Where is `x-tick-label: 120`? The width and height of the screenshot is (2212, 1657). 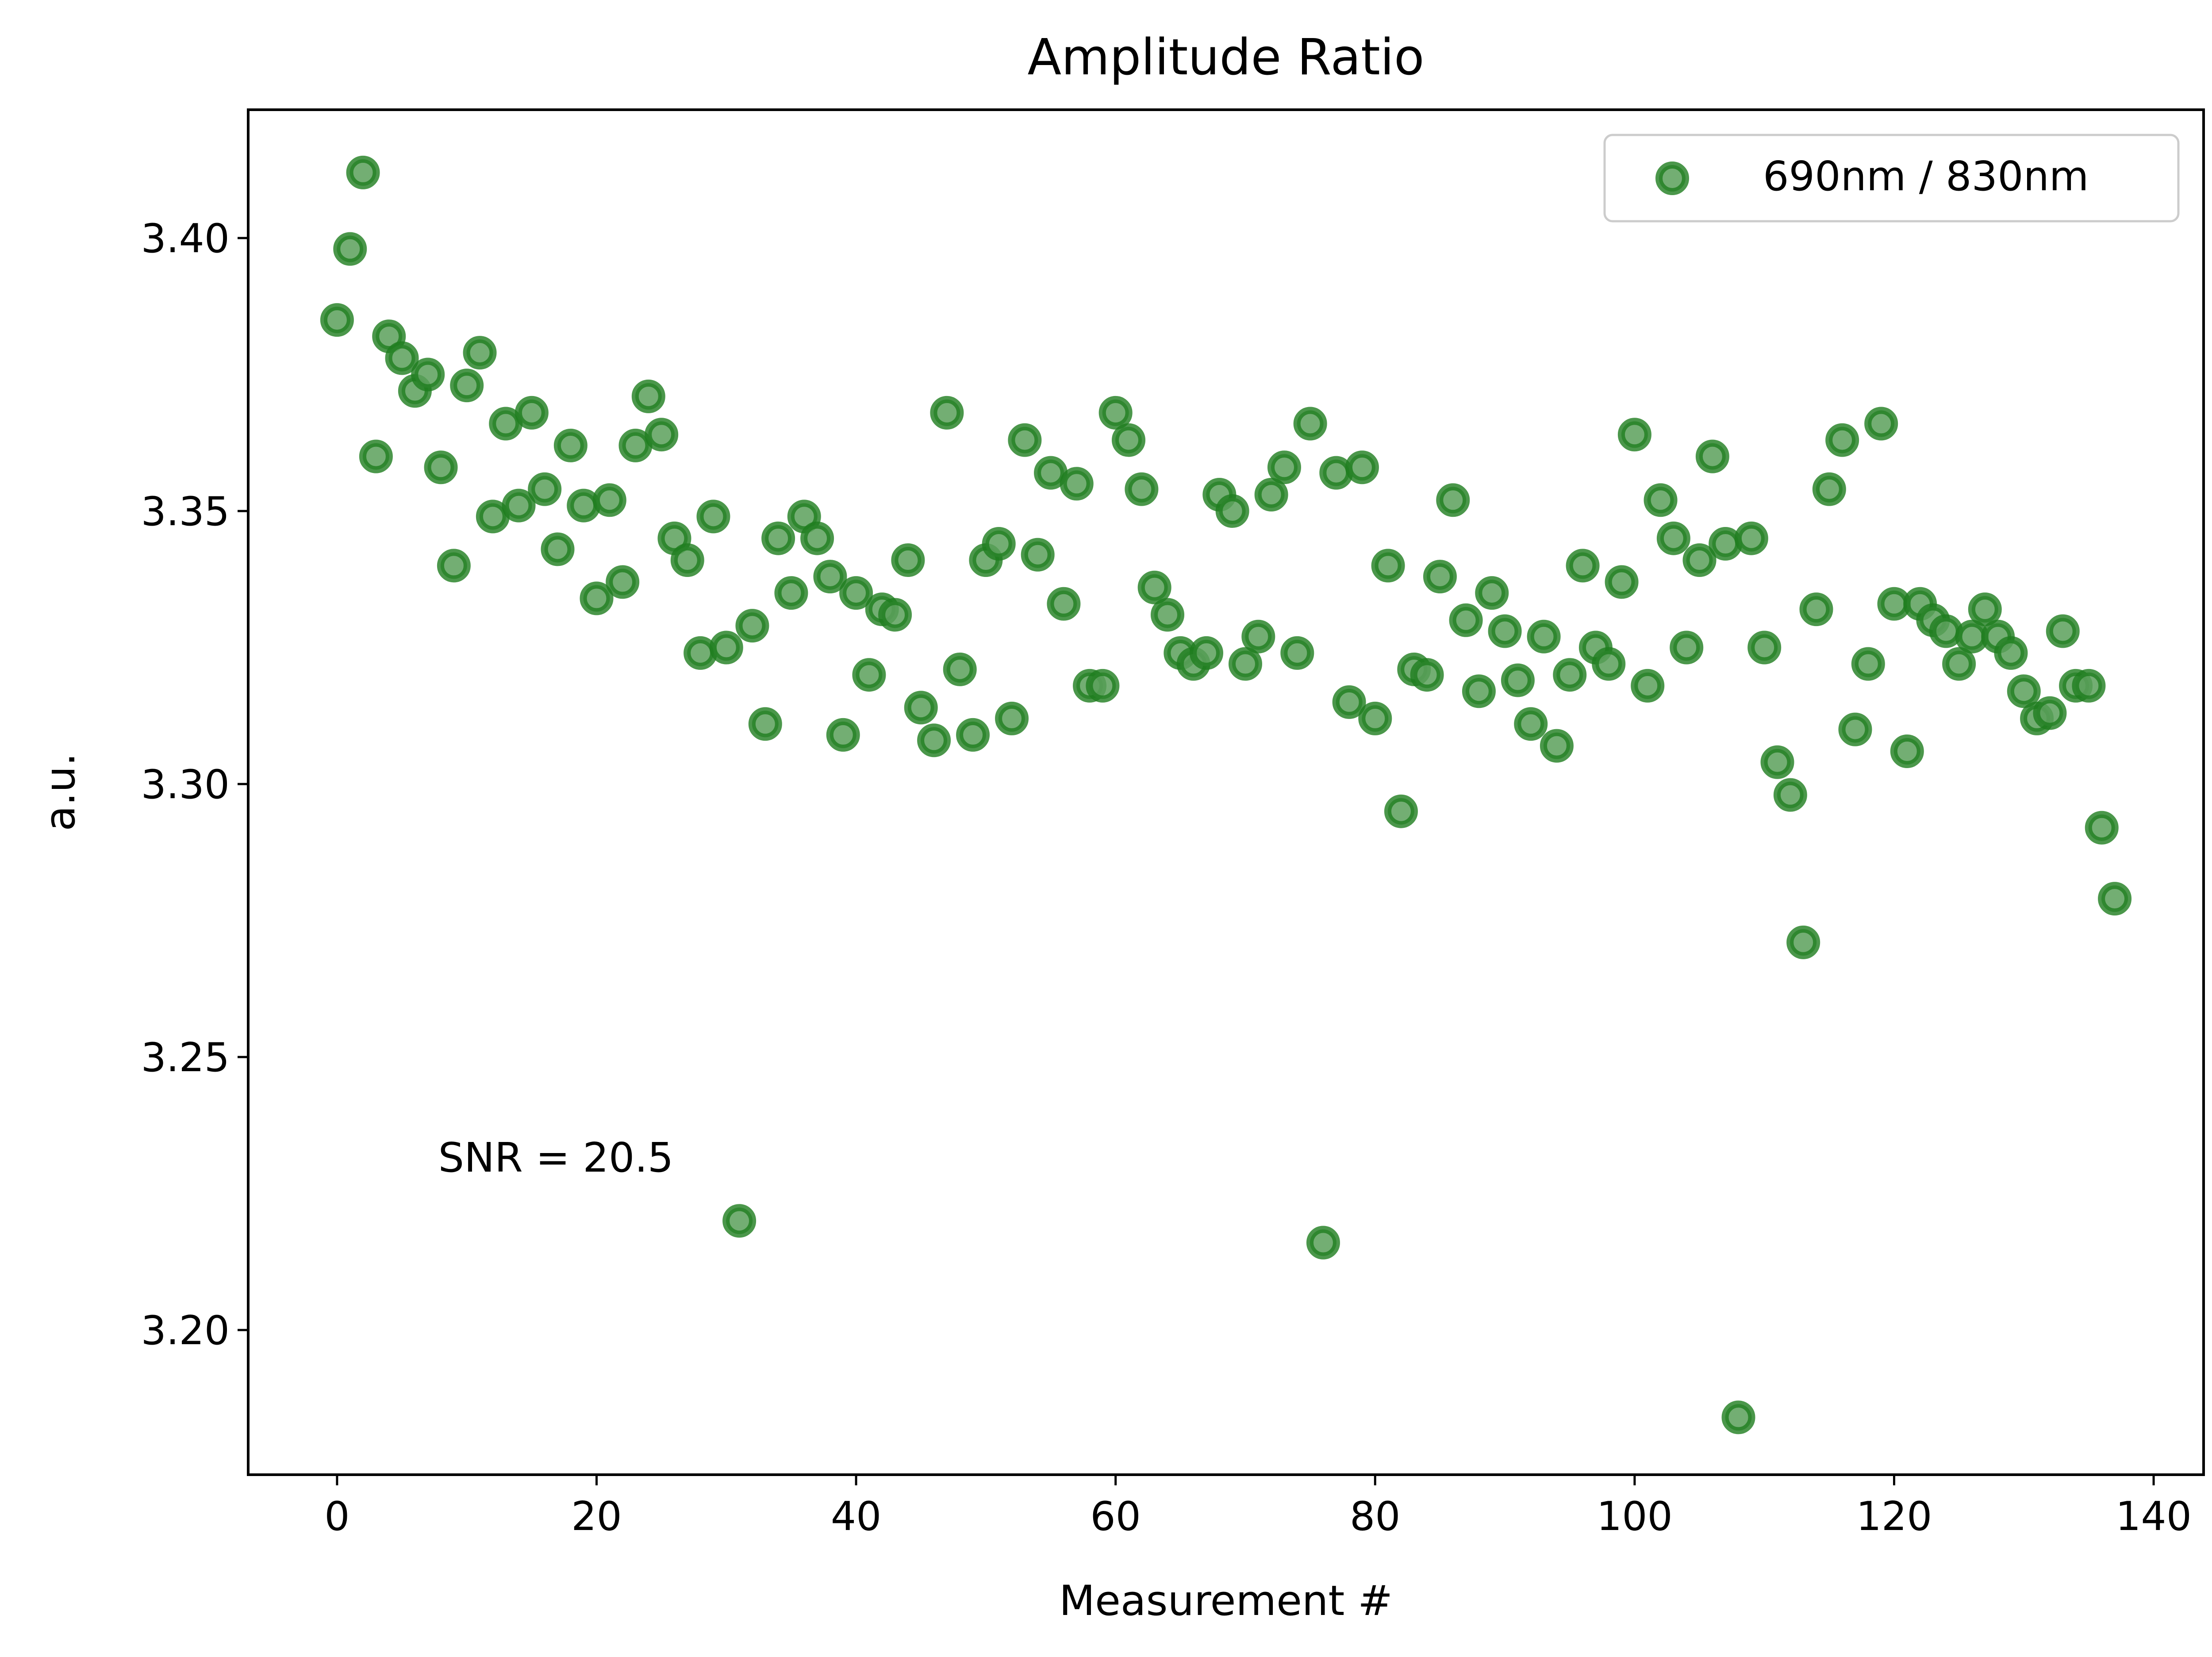
x-tick-label: 120 is located at coordinates (1894, 1516).